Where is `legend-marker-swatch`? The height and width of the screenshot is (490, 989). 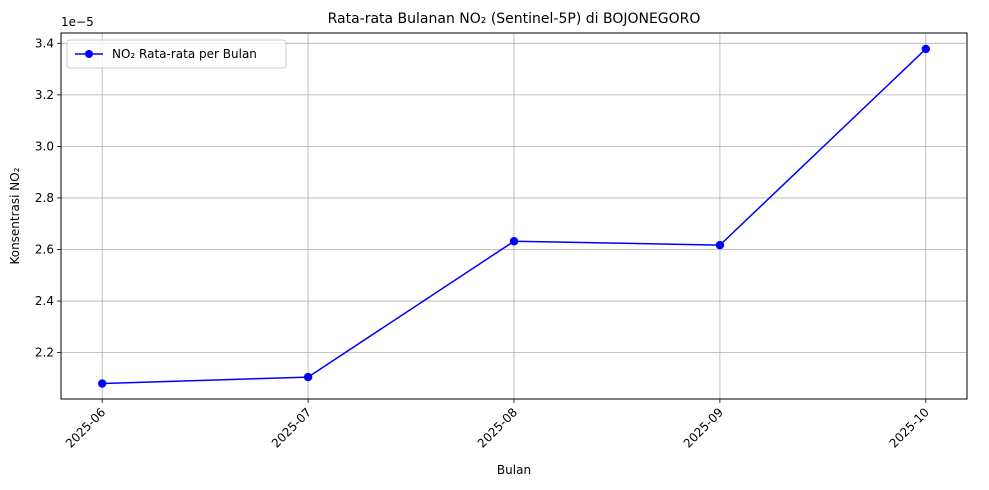 legend-marker-swatch is located at coordinates (89, 54).